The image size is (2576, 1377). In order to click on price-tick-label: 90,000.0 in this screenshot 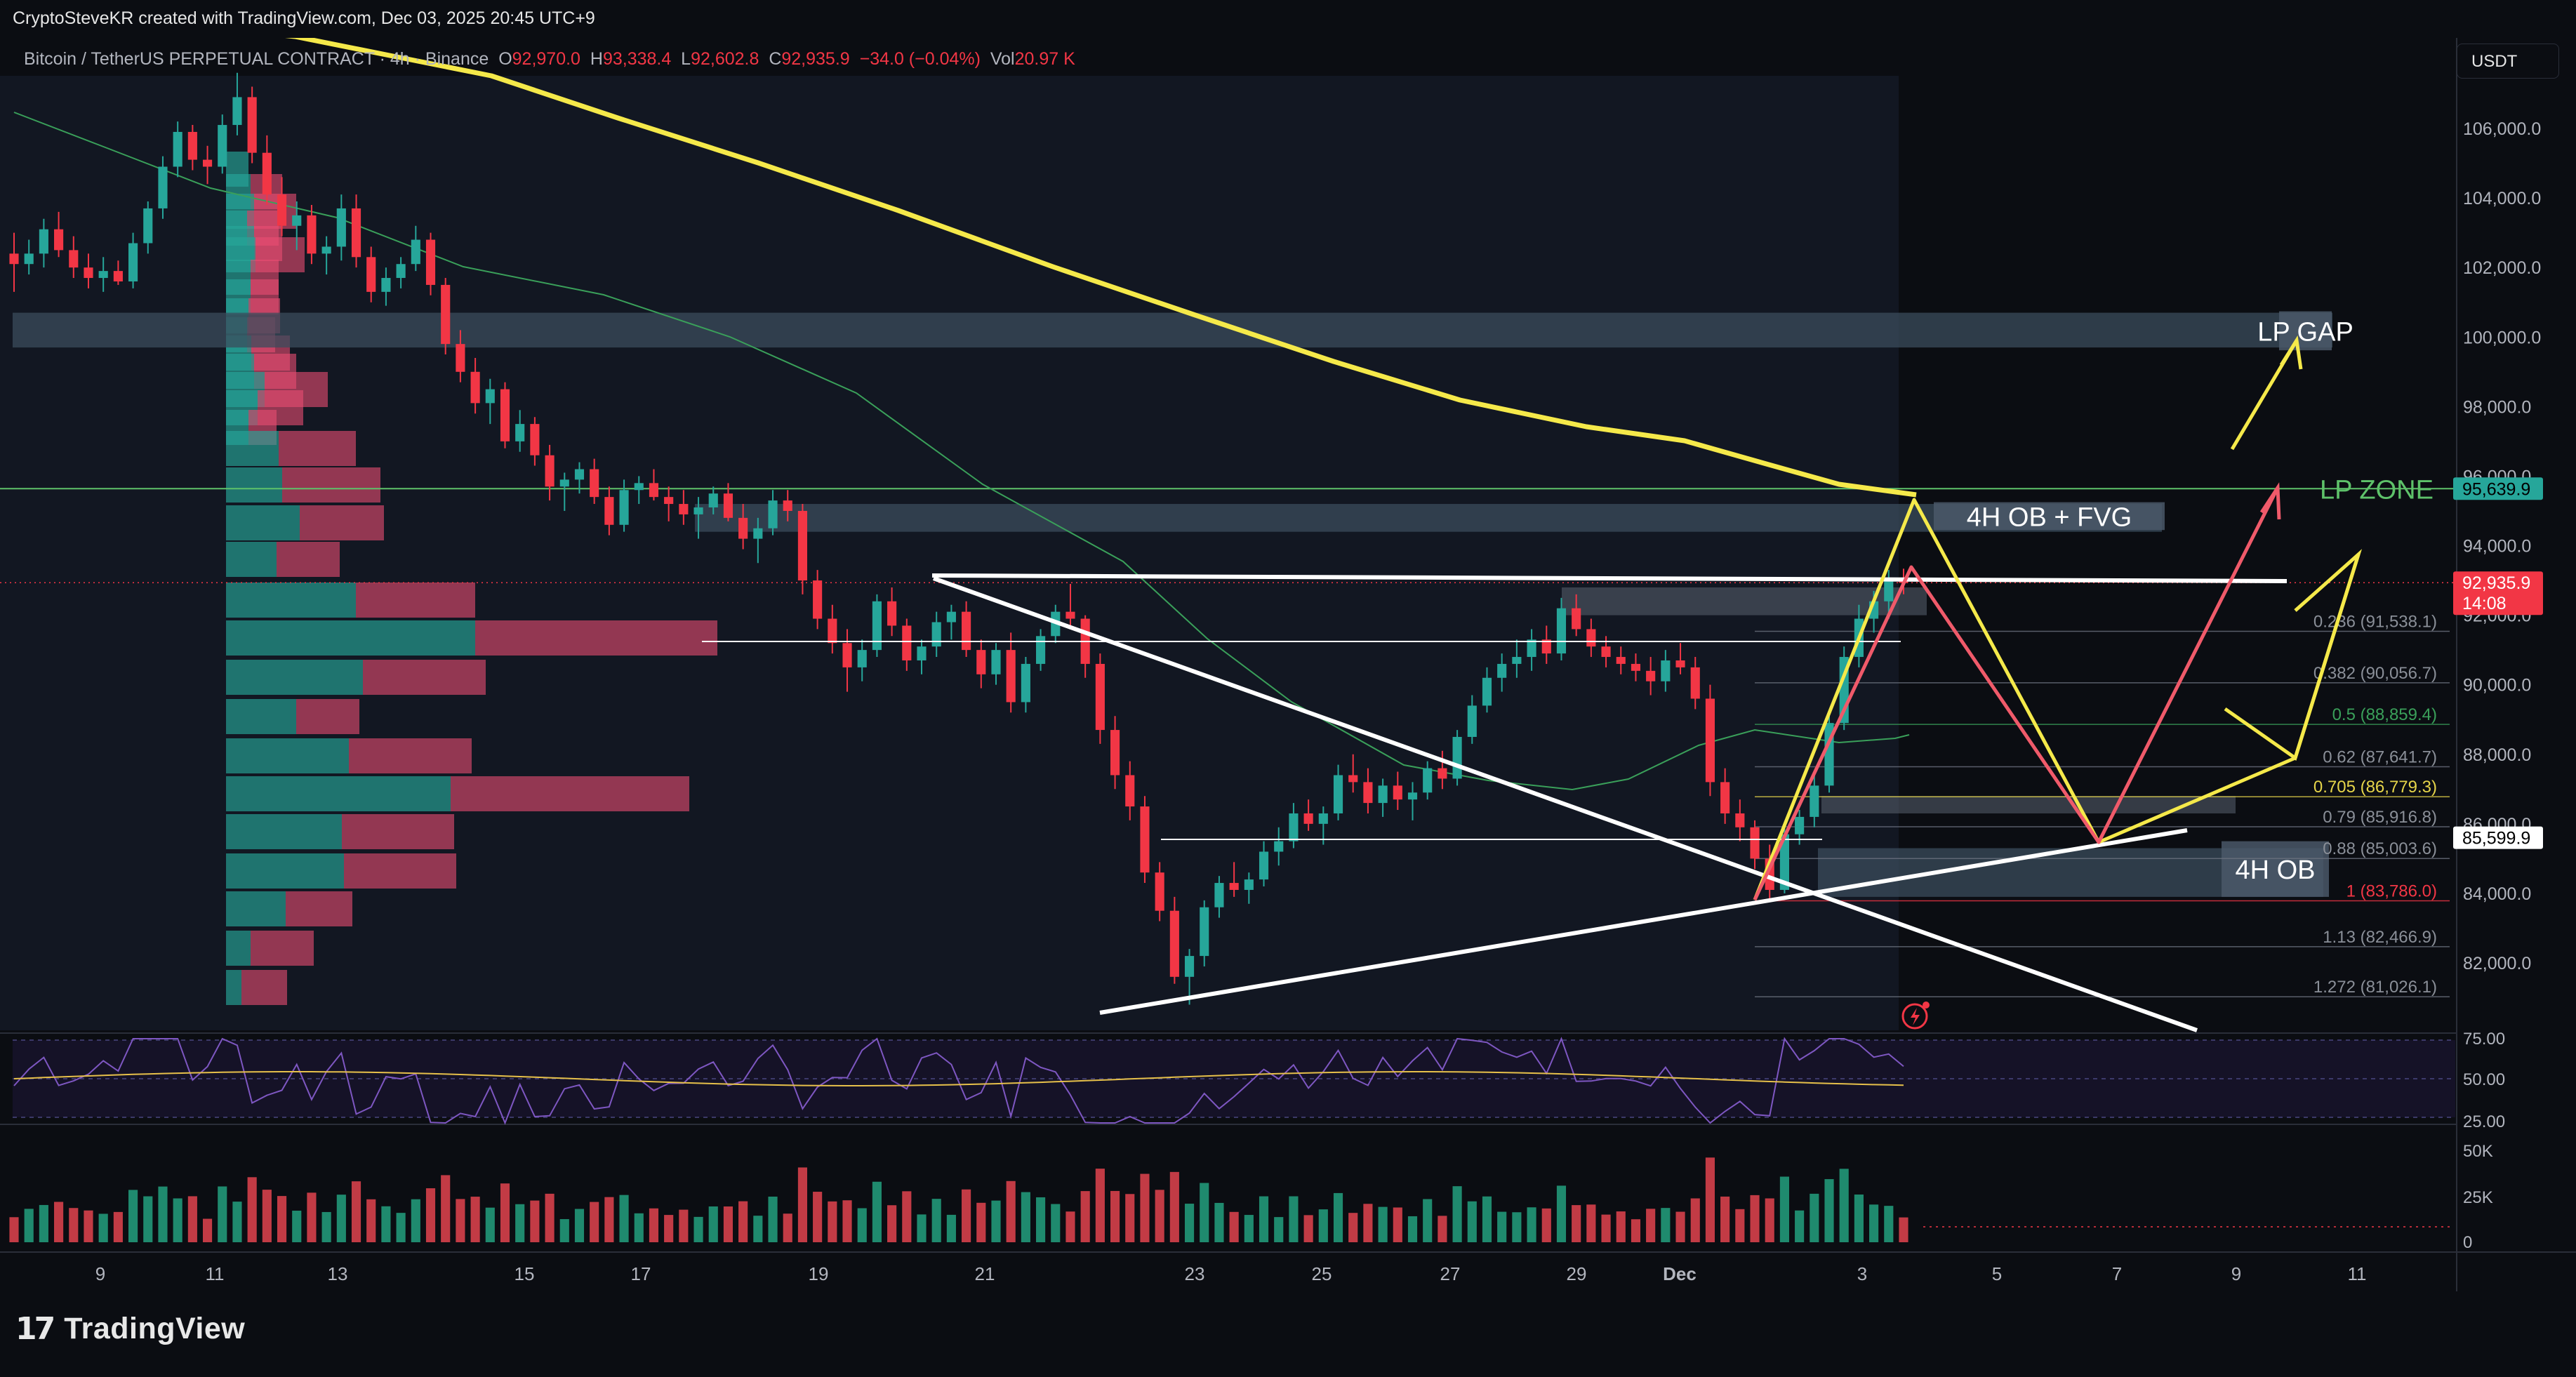, I will do `click(2497, 686)`.